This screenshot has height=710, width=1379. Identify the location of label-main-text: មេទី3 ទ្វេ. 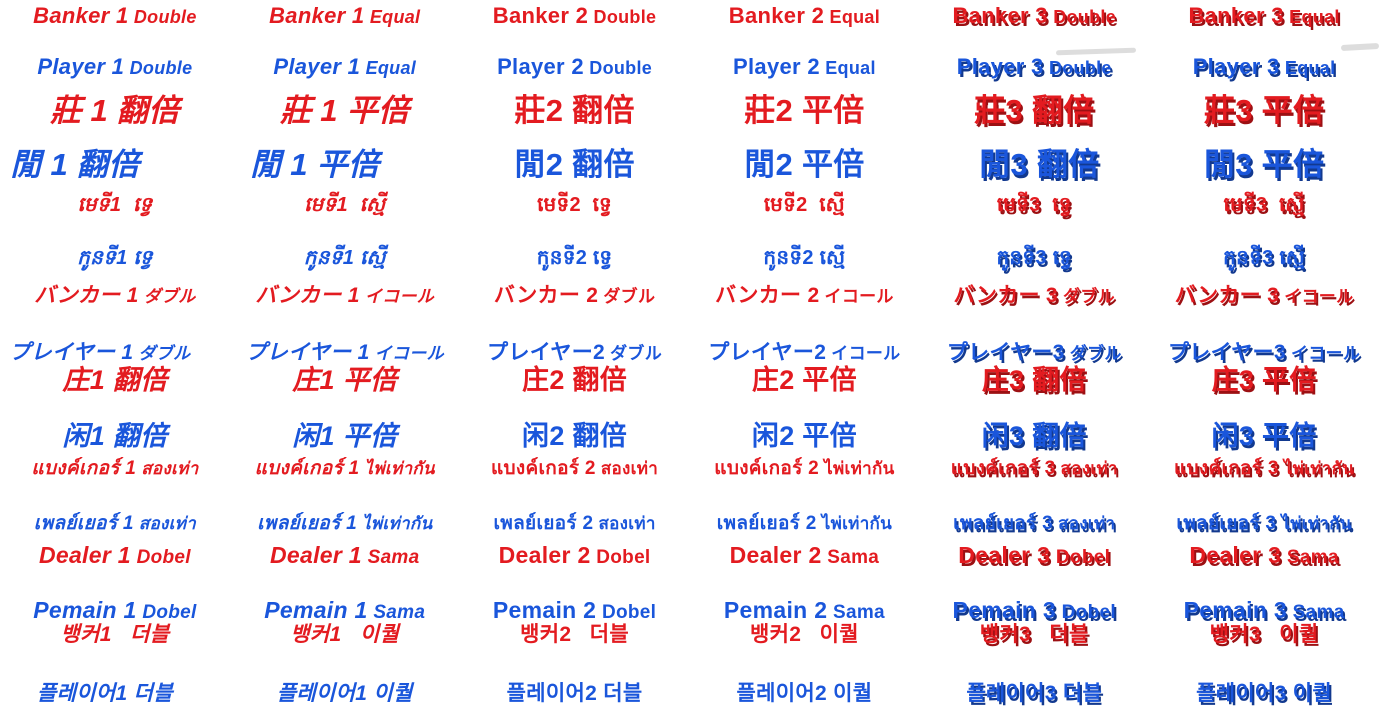
(1034, 205).